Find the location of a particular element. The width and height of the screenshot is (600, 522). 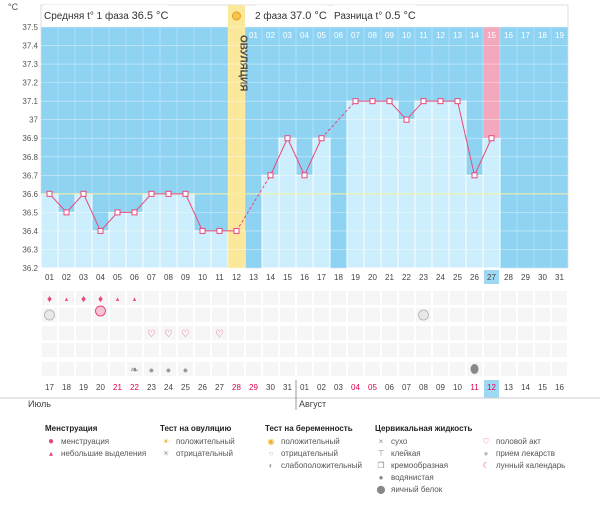

cycle-day-label: 22 is located at coordinates (406, 277).